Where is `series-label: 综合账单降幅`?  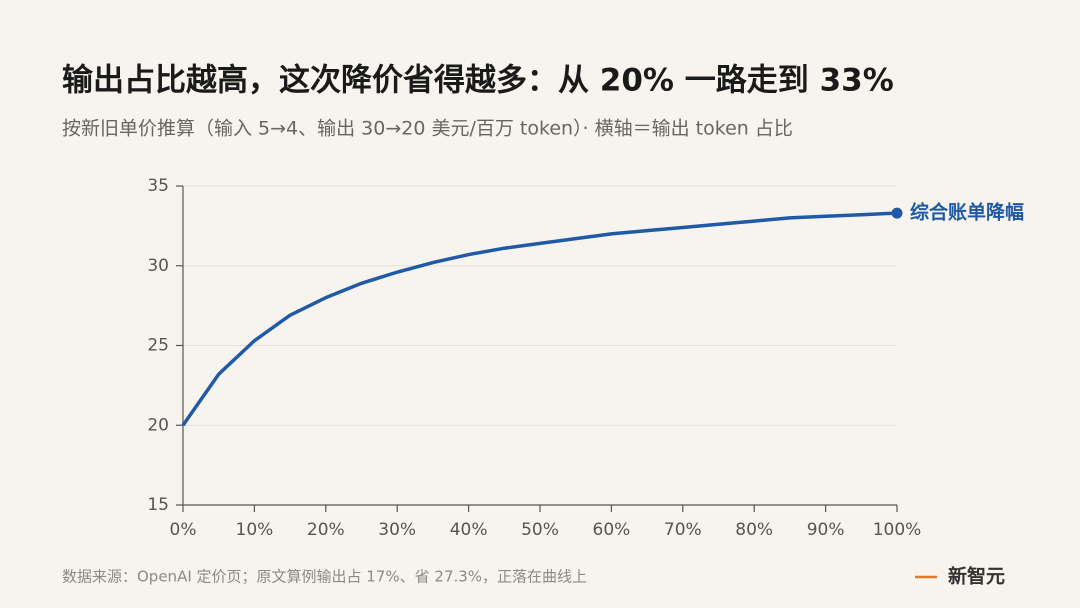 series-label: 综合账单降幅 is located at coordinates (967, 212).